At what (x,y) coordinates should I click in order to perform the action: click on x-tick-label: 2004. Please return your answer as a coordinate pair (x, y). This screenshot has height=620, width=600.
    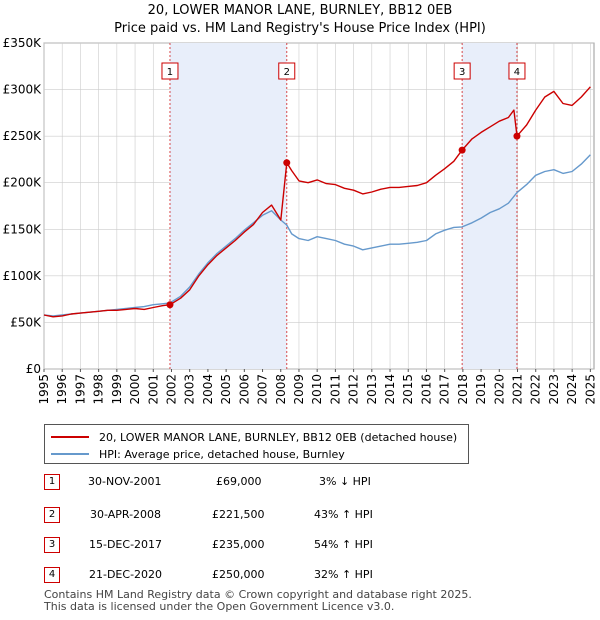
    Looking at the image, I should click on (208, 389).